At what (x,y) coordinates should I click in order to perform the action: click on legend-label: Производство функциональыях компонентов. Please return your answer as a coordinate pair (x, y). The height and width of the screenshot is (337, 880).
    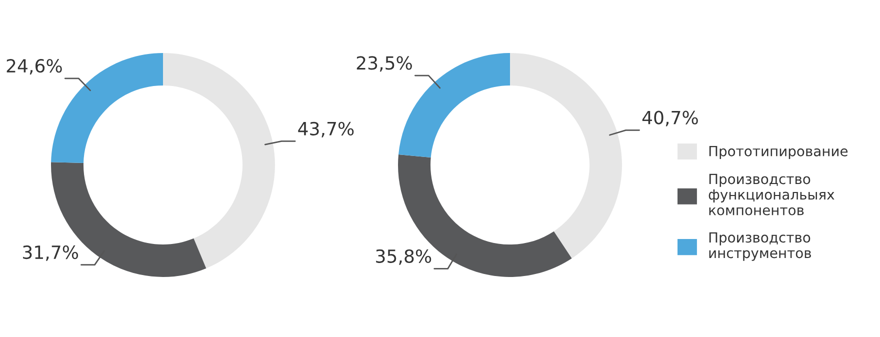
    Looking at the image, I should click on (771, 195).